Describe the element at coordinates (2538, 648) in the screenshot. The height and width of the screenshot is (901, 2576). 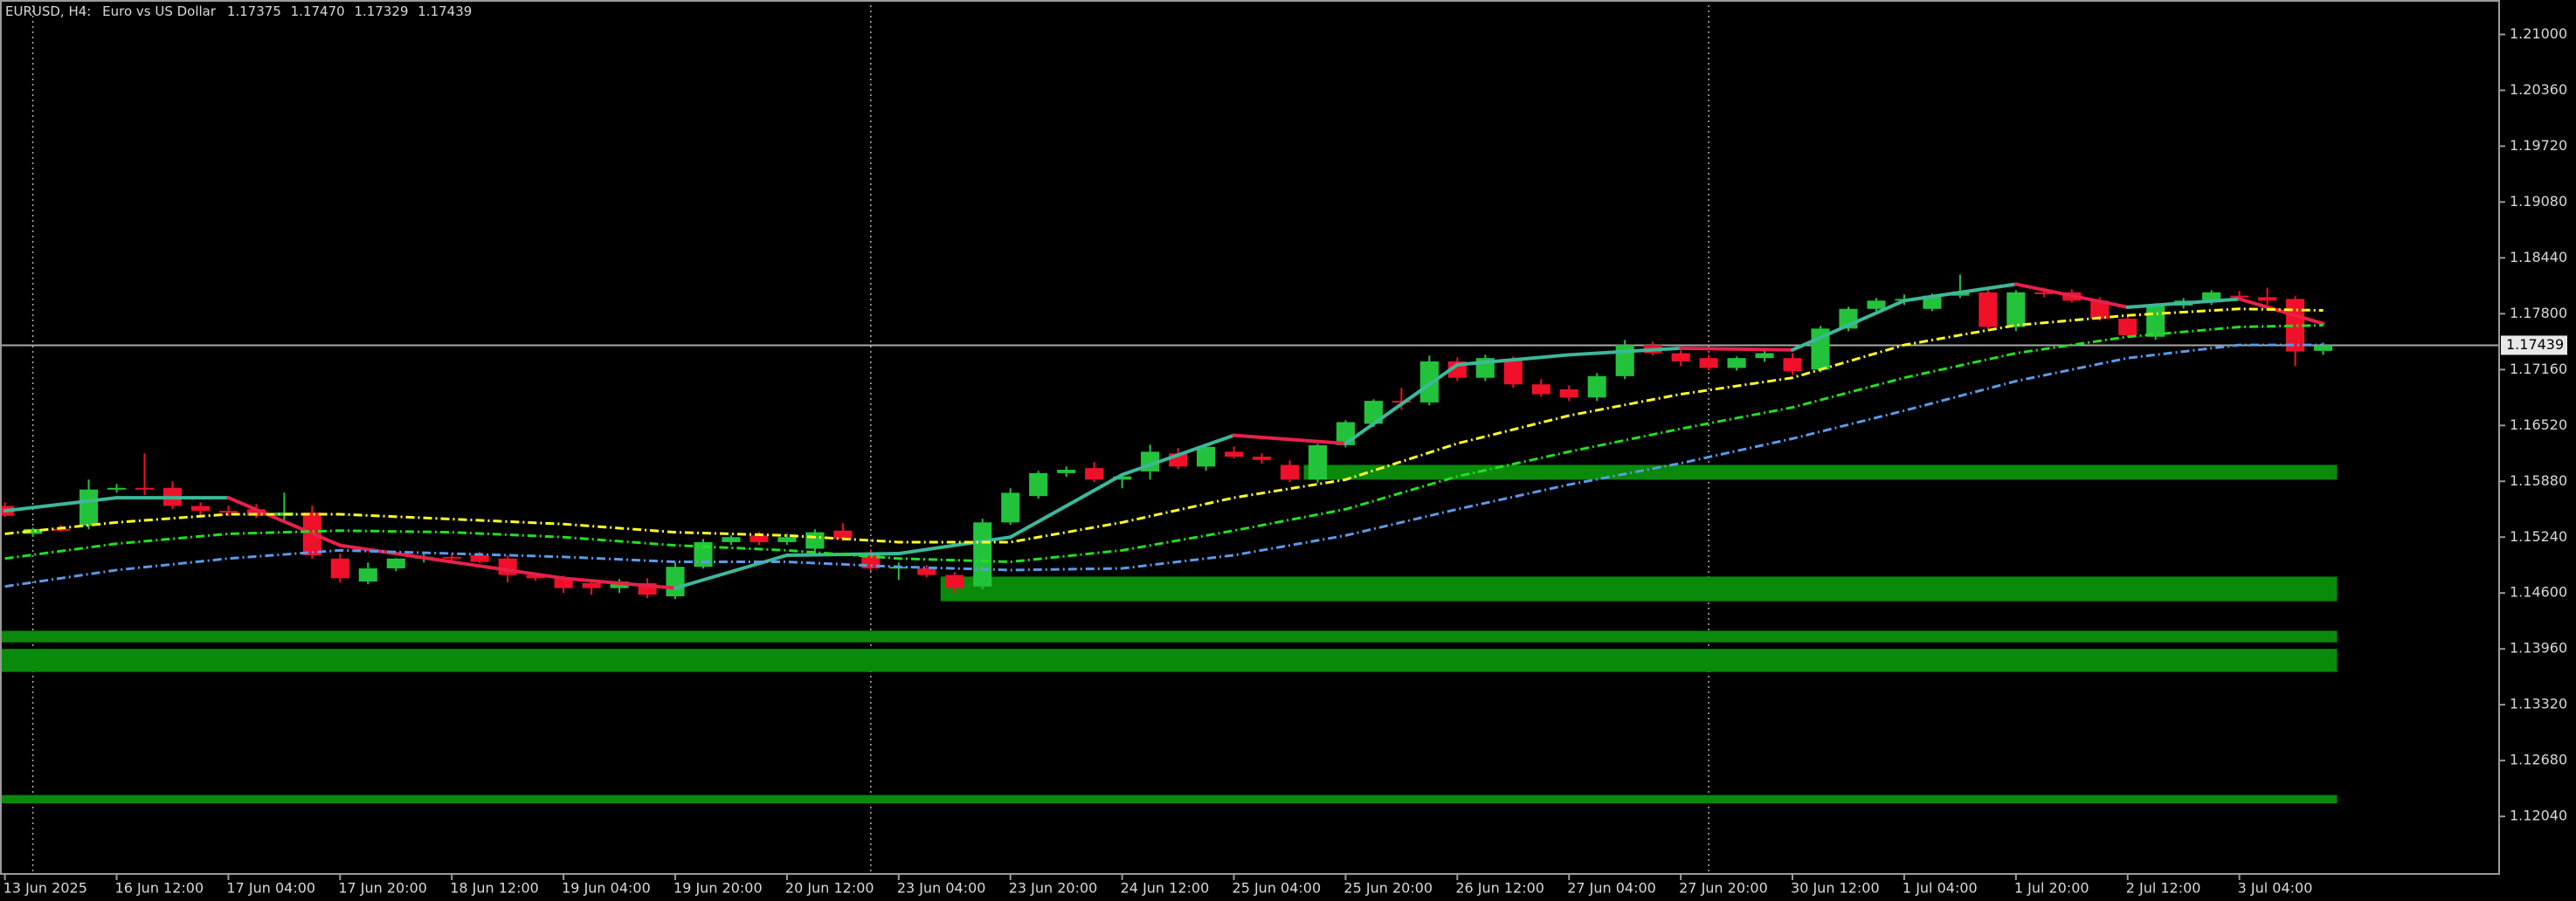
I see `y-tick-label: 1.13960` at that location.